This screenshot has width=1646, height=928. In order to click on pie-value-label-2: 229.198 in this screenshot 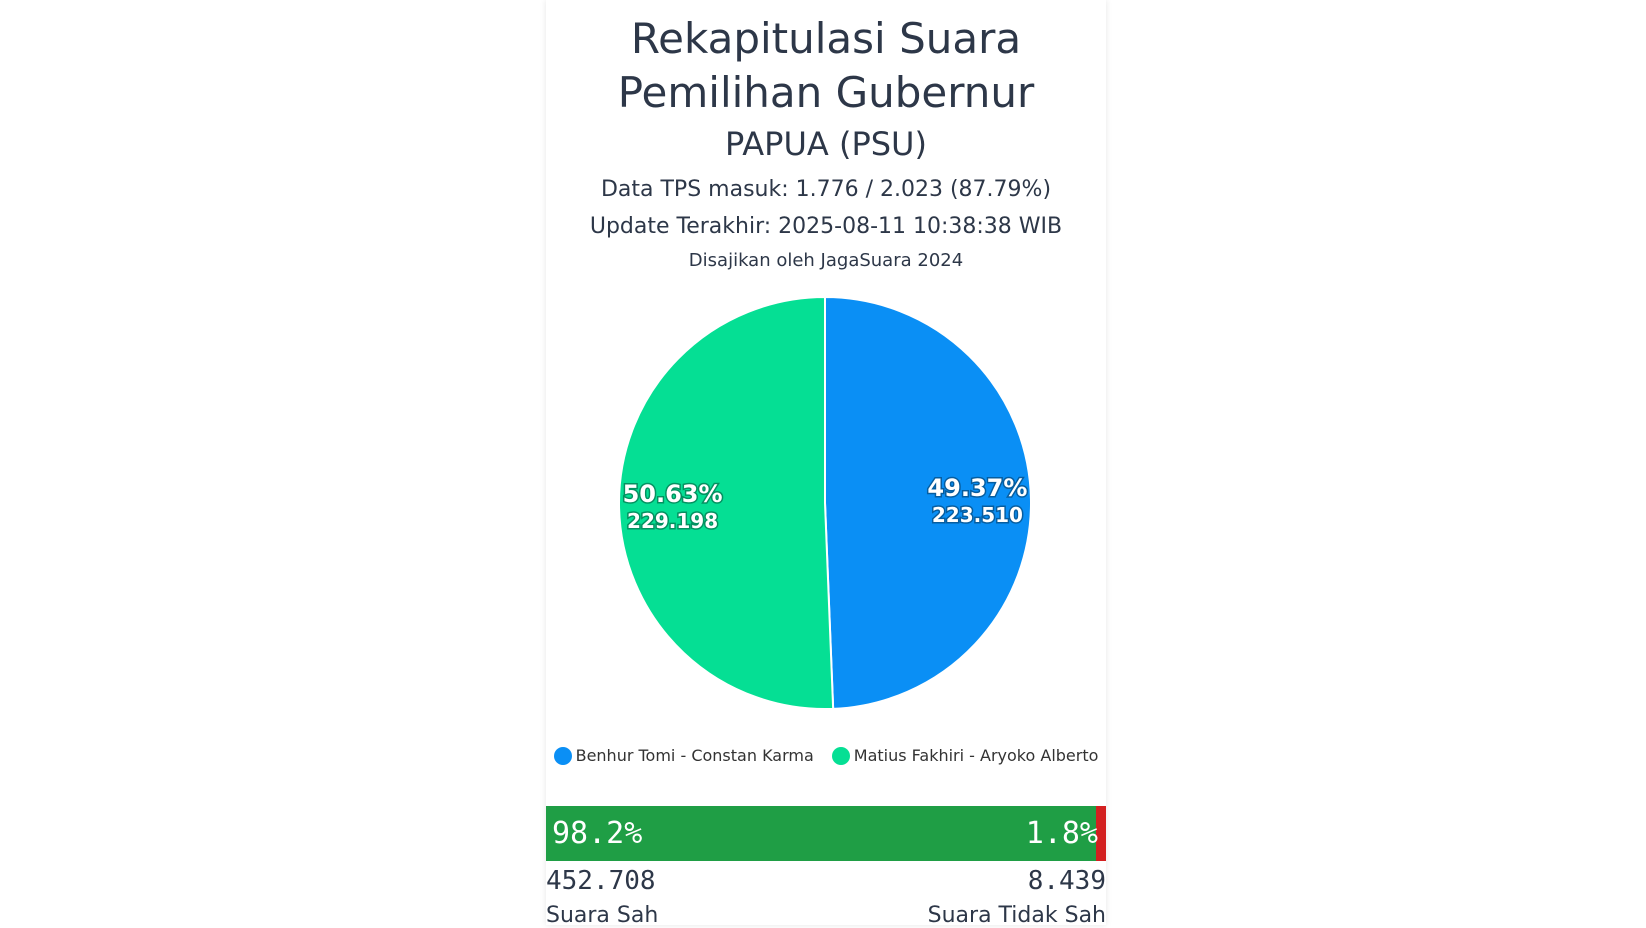, I will do `click(672, 521)`.